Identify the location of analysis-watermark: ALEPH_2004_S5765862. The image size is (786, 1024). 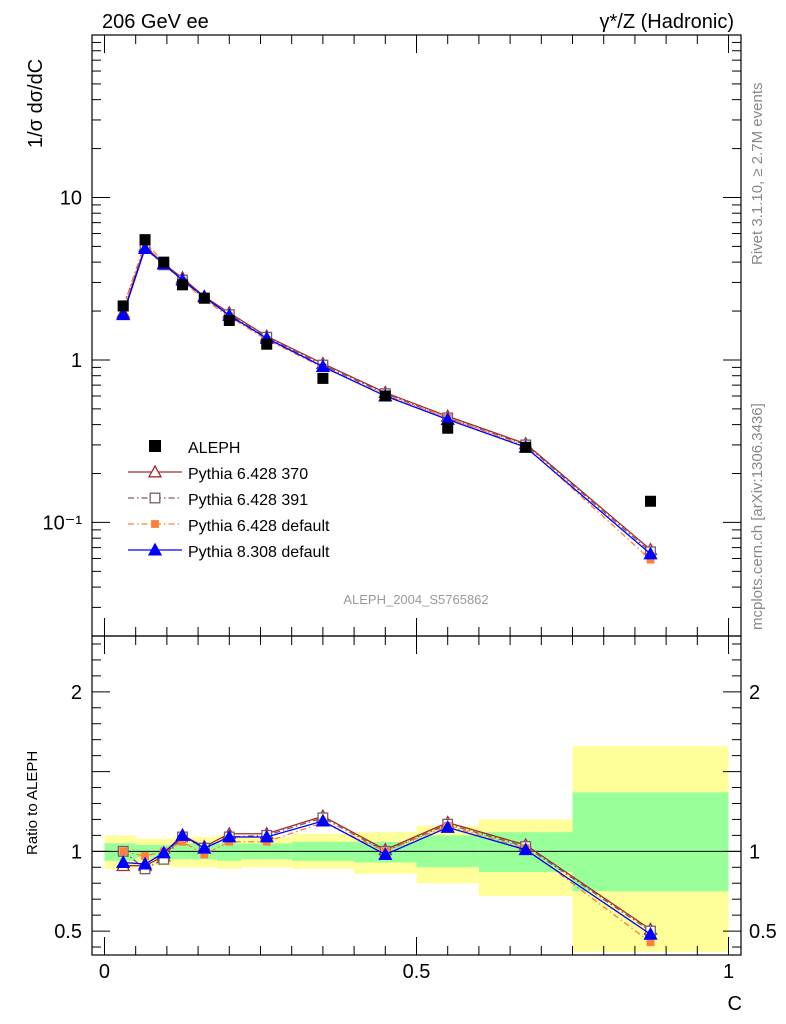
(415, 599).